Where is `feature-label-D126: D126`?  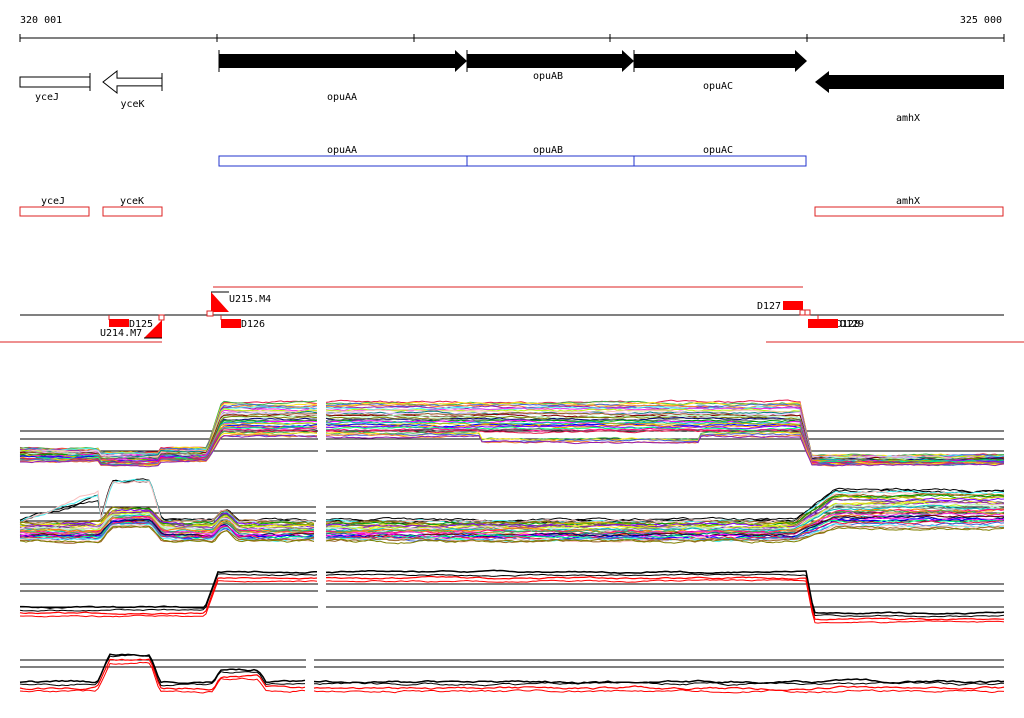
feature-label-D126: D126 is located at coordinates (253, 324).